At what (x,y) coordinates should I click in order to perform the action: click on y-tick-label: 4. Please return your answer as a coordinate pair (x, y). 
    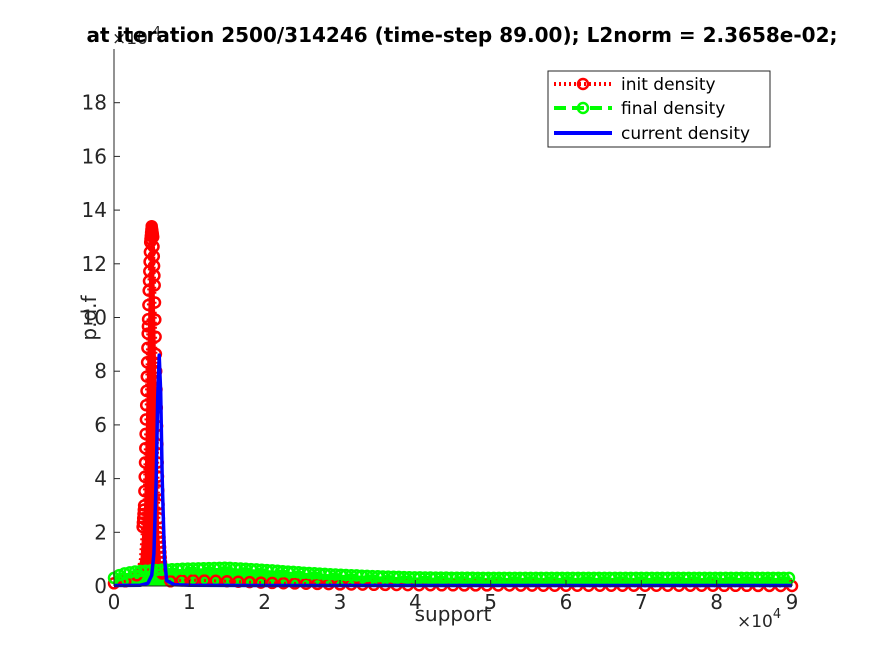
    Looking at the image, I should click on (100, 479).